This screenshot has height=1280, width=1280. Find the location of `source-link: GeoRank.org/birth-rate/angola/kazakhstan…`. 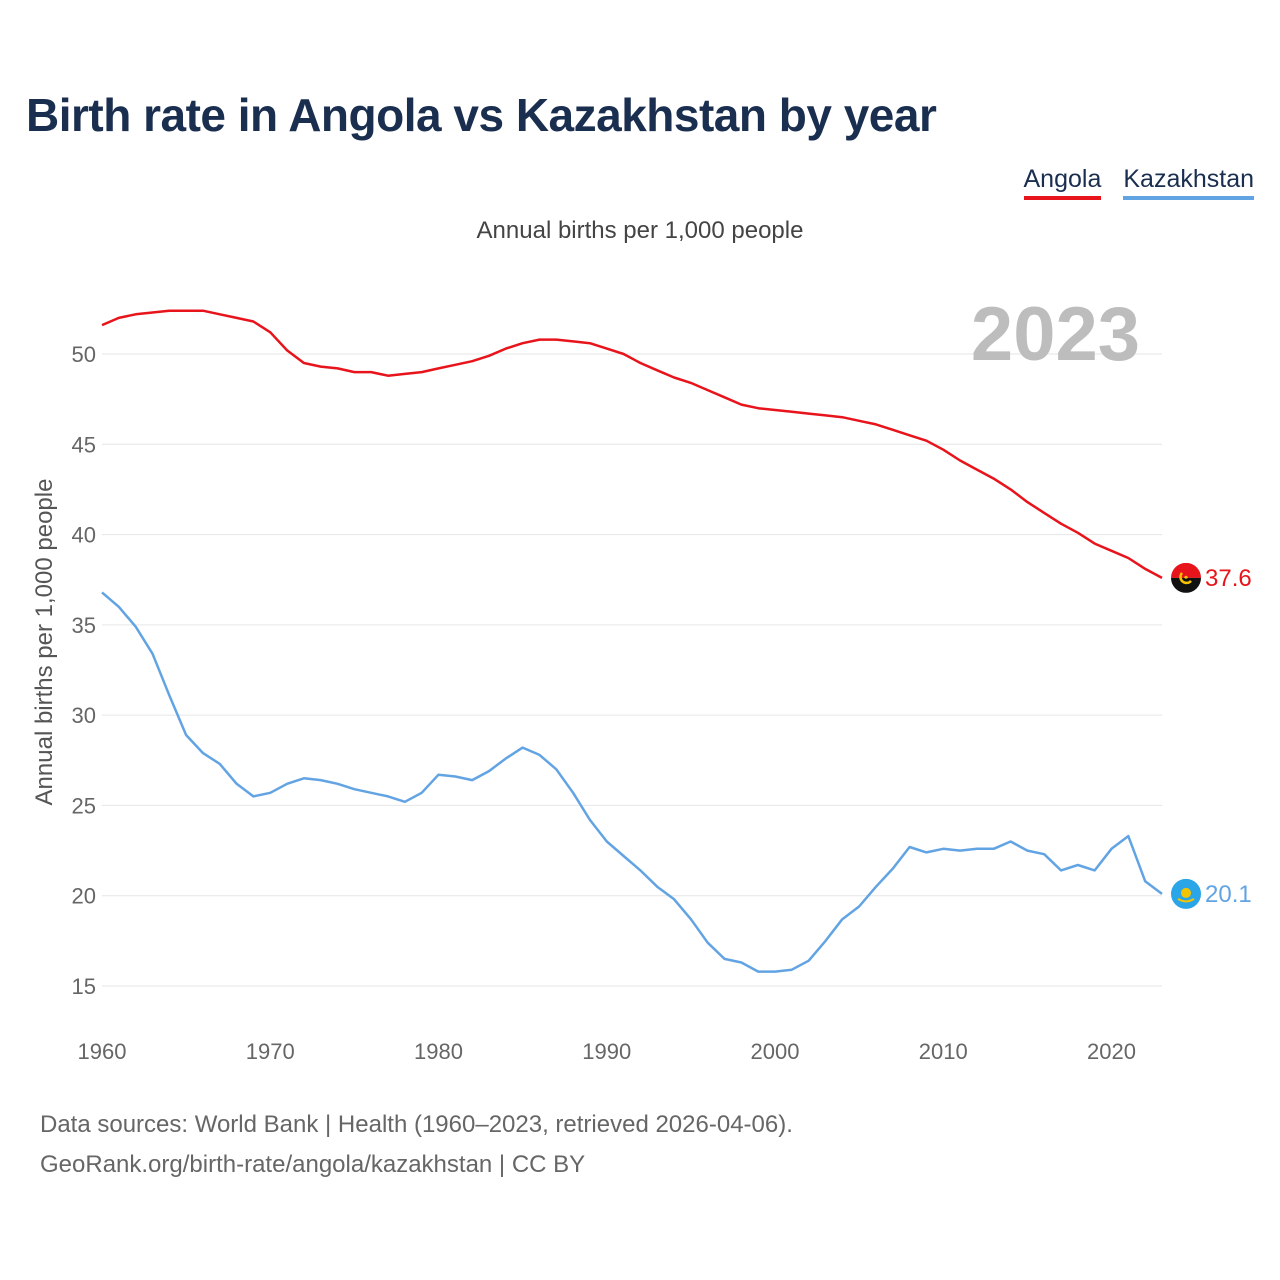

source-link: GeoRank.org/birth-rate/angola/kazakhstan… is located at coordinates (313, 1164).